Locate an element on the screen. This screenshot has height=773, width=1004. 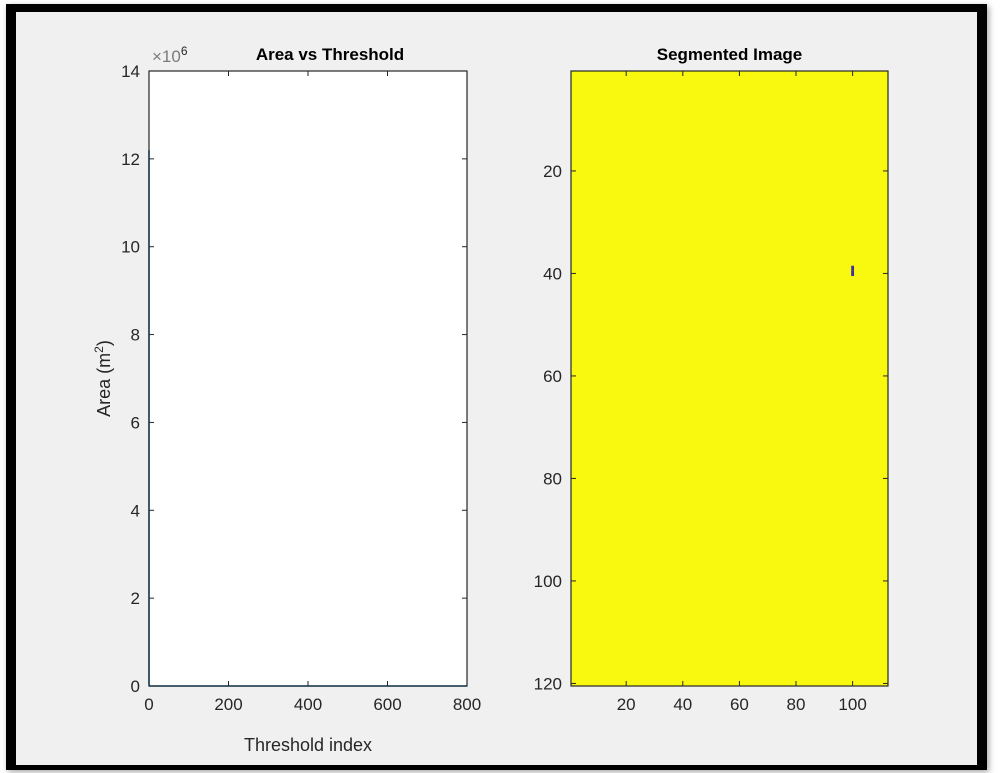
plot2-y-tick-label: 20 is located at coordinates (552, 171).